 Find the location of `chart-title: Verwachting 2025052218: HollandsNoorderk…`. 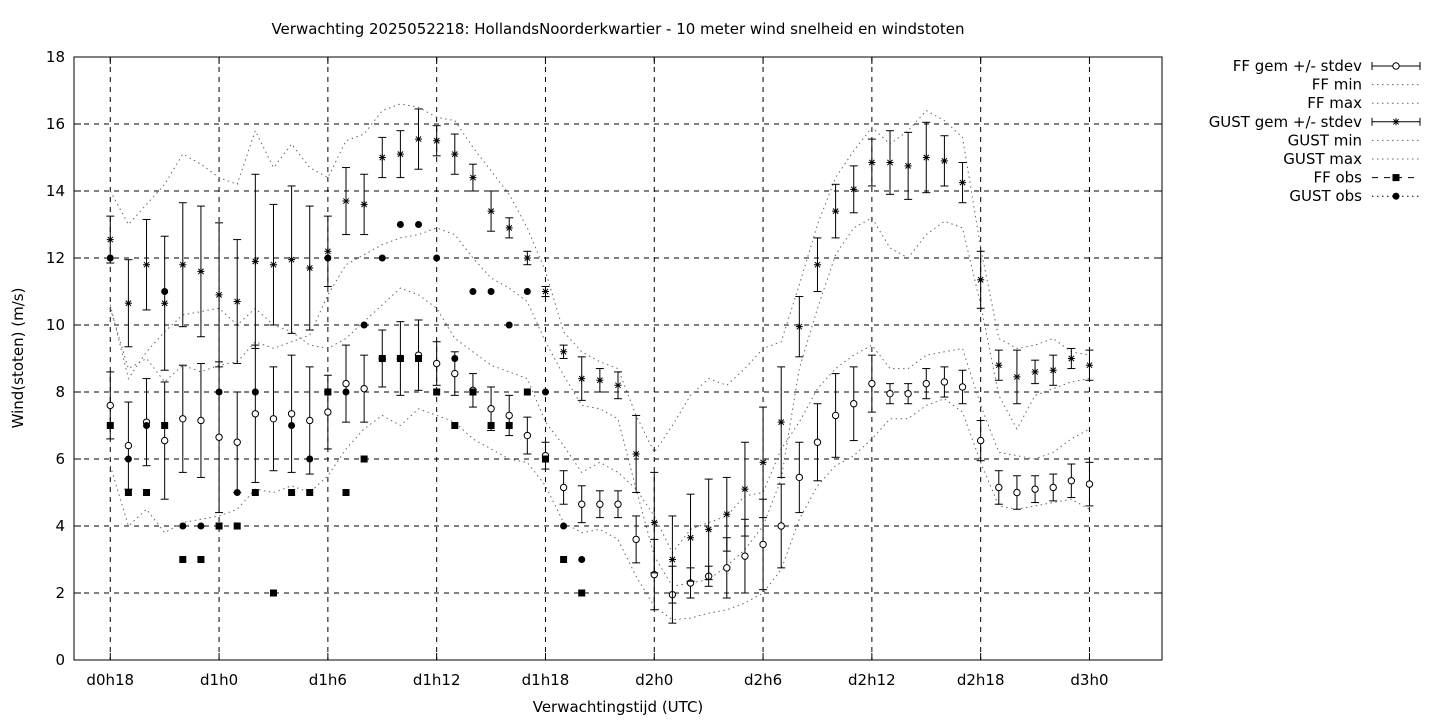

chart-title: Verwachting 2025052218: HollandsNoorderk… is located at coordinates (617, 29).